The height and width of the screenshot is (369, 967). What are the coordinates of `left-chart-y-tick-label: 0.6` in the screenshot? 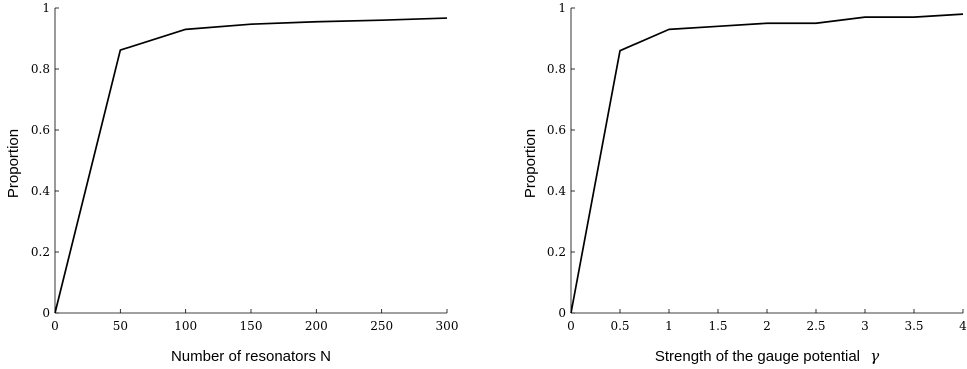 It's located at (40, 130).